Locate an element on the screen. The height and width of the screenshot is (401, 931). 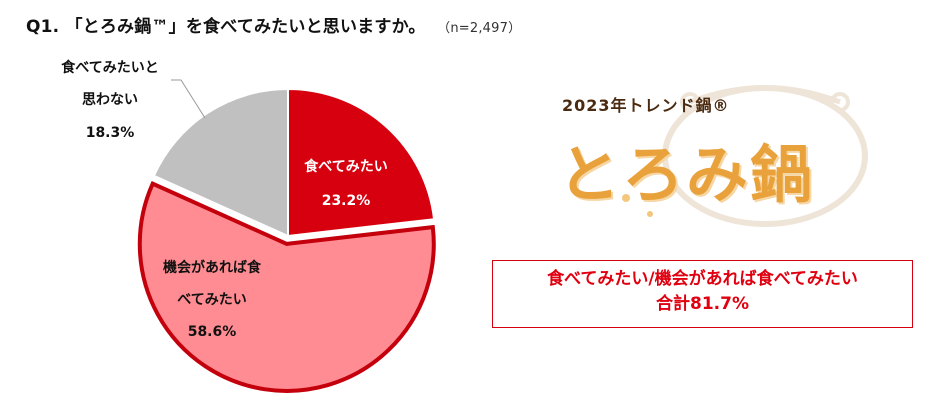
chart-title: Q1. 「とろみ鍋™」を食べてみたいと思いますか。 （n=2,497） is located at coordinates (273, 24).